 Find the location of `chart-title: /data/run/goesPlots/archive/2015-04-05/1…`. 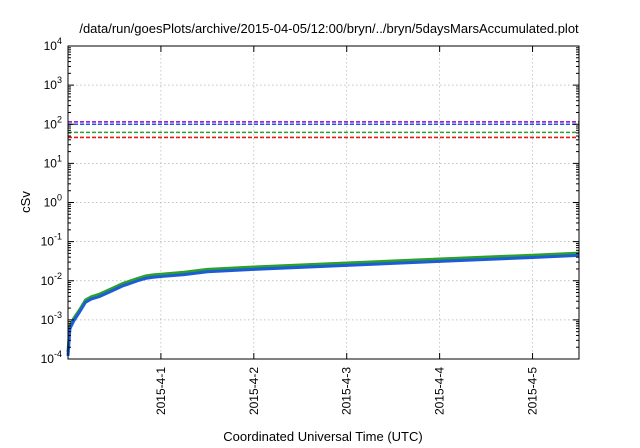

chart-title: /data/run/goesPlots/archive/2015-04-05/1… is located at coordinates (329, 28).